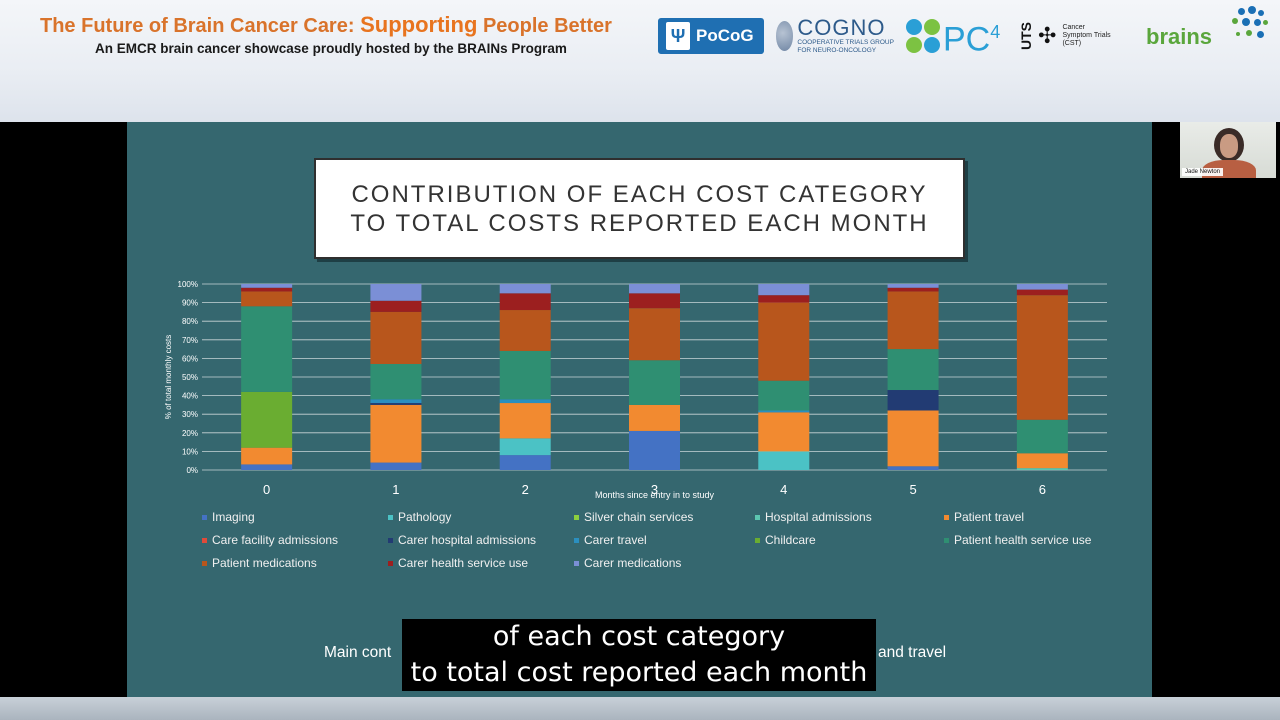 This screenshot has width=1280, height=720. I want to click on y-axis-label: % of total monthly costs, so click(168, 377).